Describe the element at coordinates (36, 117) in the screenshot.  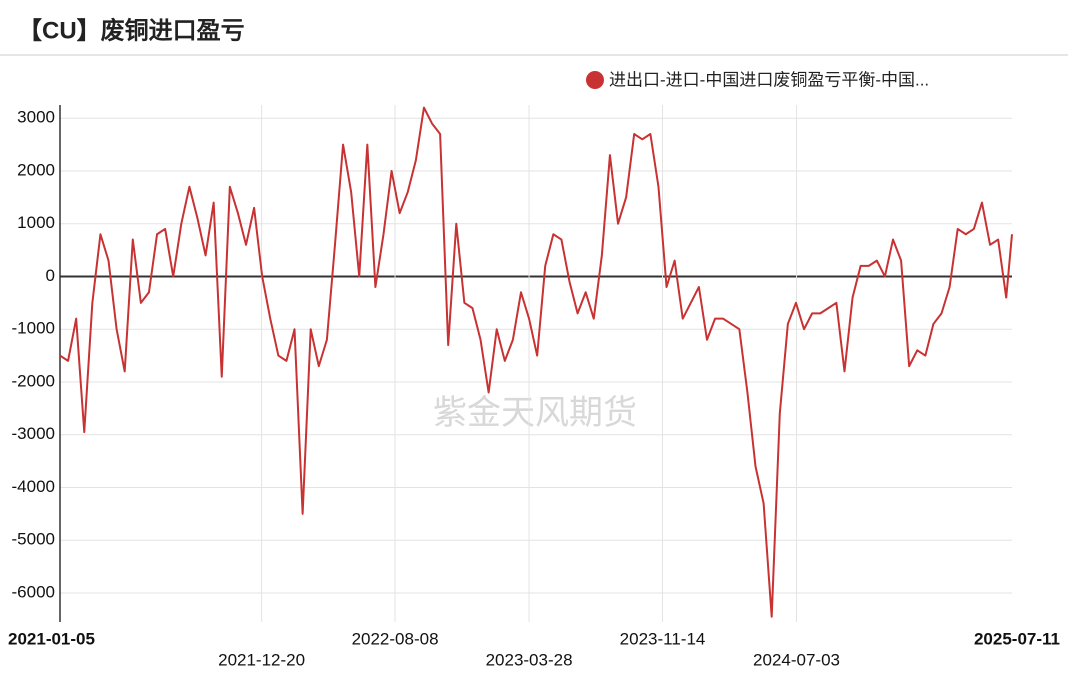
I see `y-tick-label: 3000` at that location.